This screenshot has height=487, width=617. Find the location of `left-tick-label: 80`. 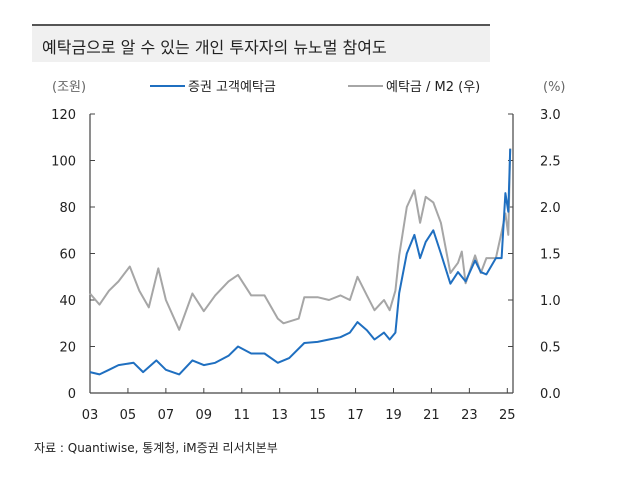

left-tick-label: 80 is located at coordinates (67, 208).